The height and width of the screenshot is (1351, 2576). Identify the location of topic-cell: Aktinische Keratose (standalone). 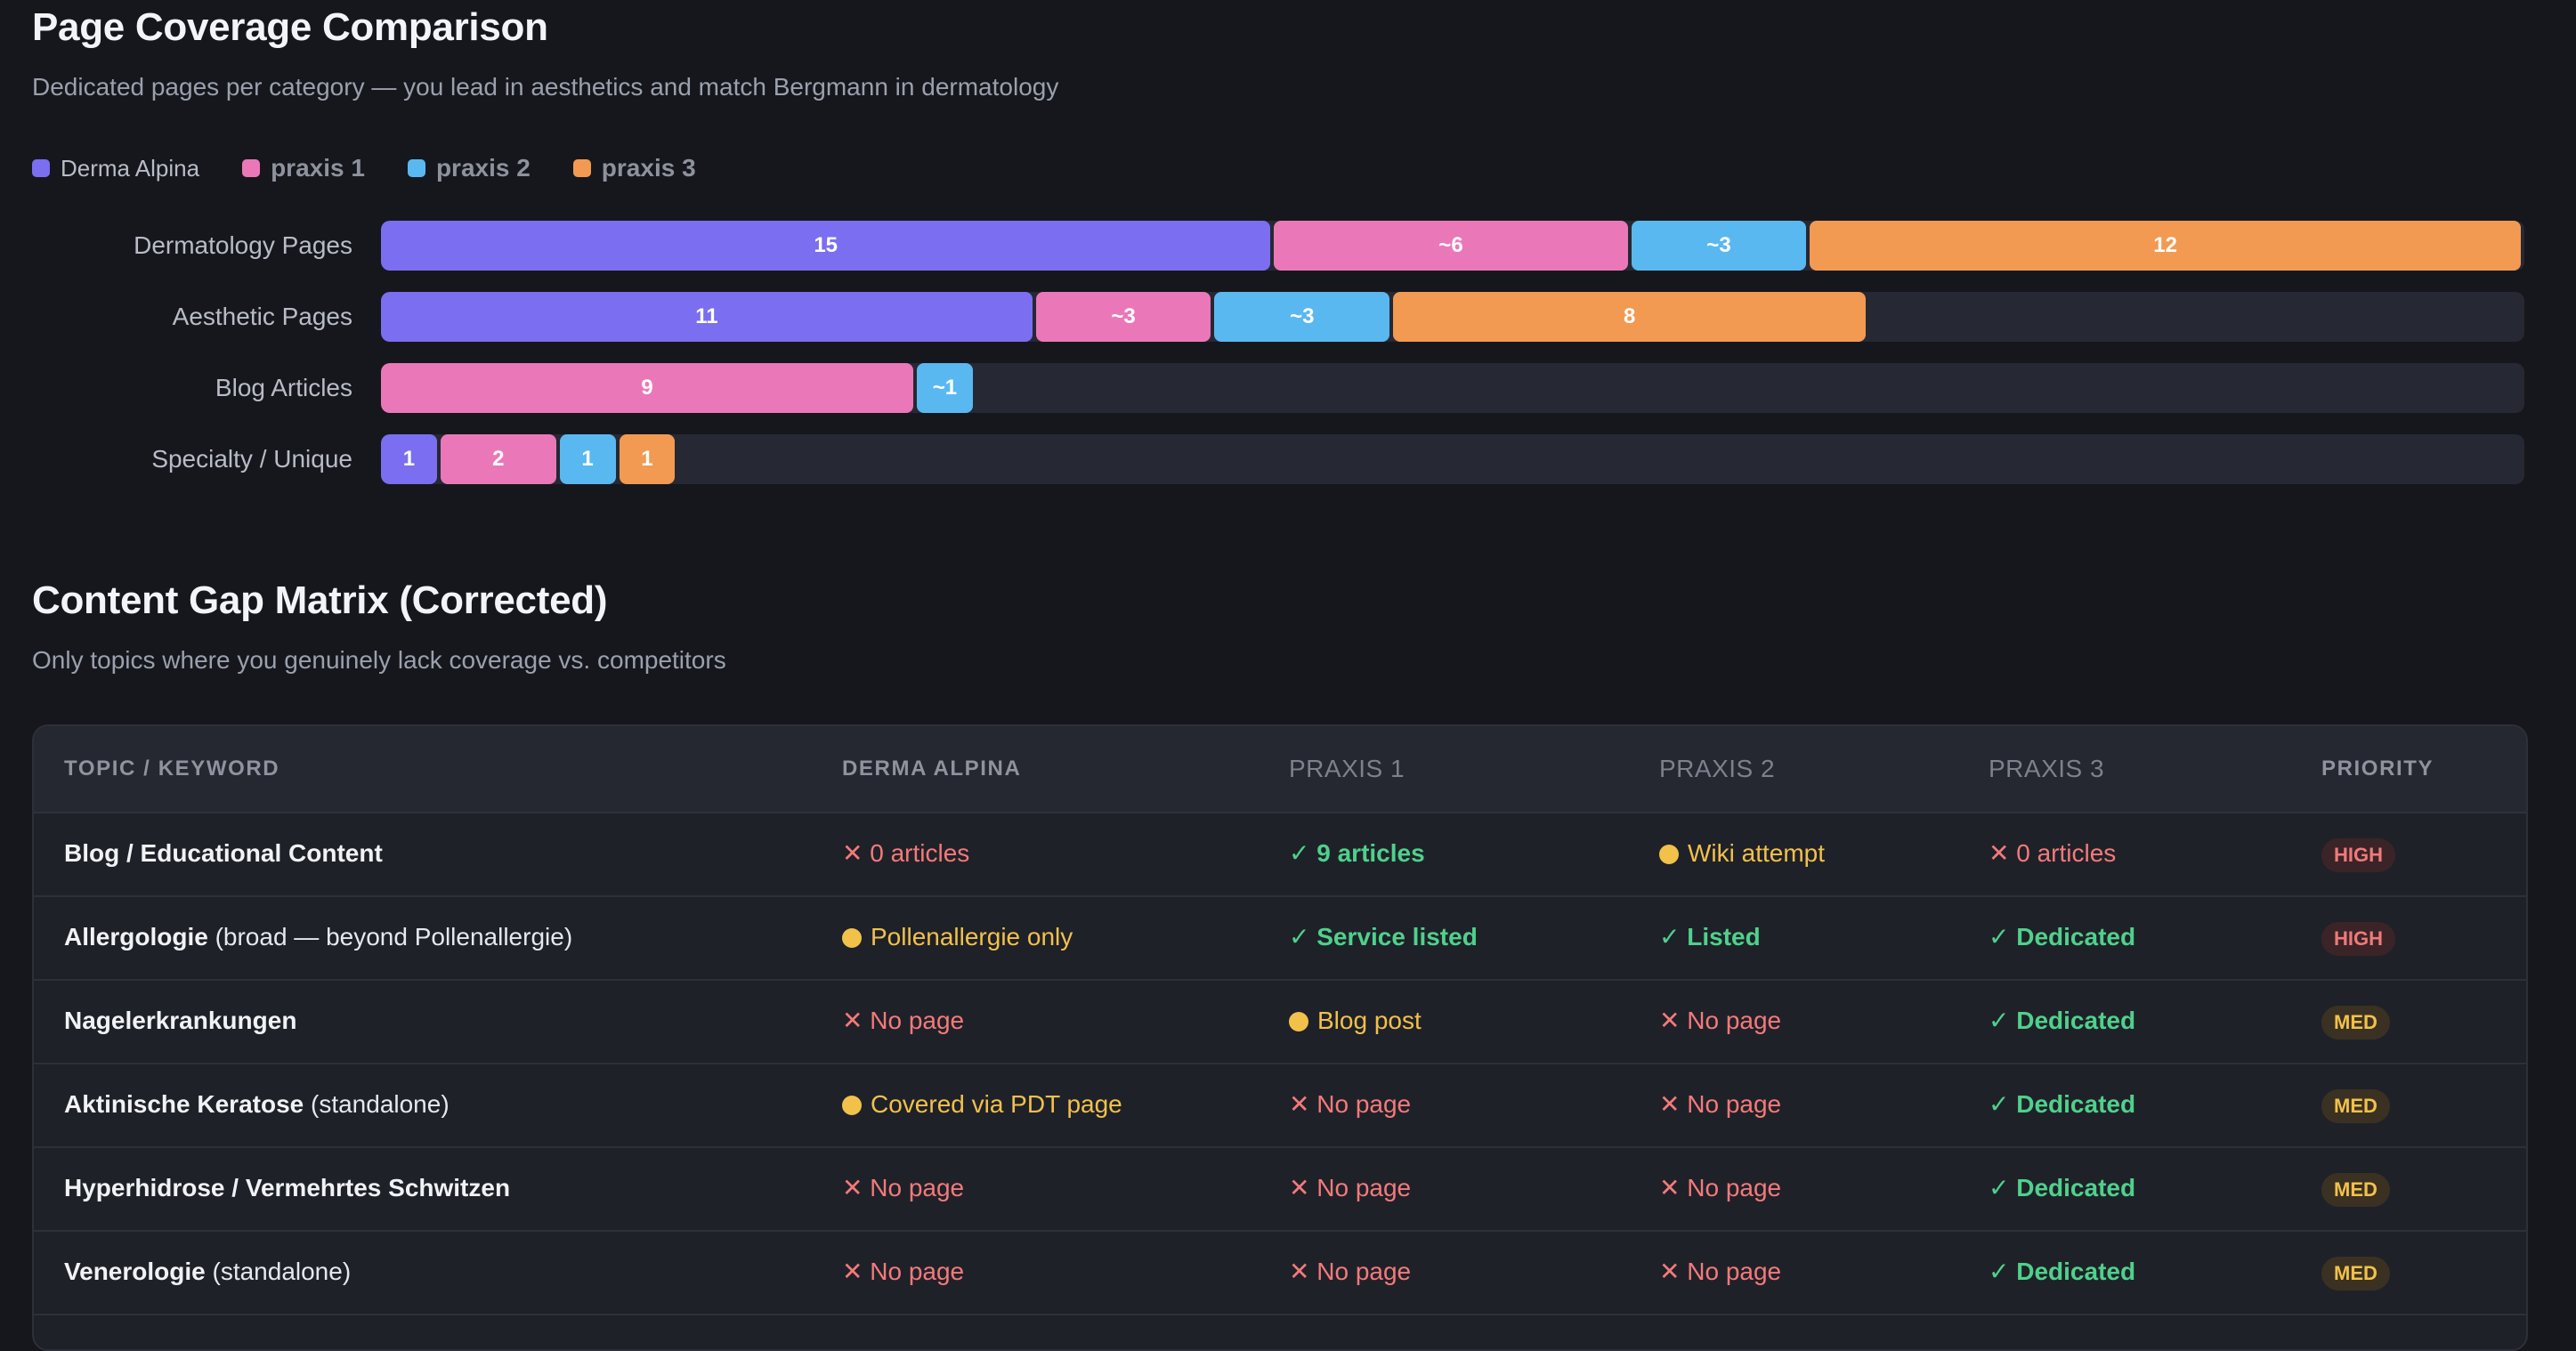
(257, 1104).